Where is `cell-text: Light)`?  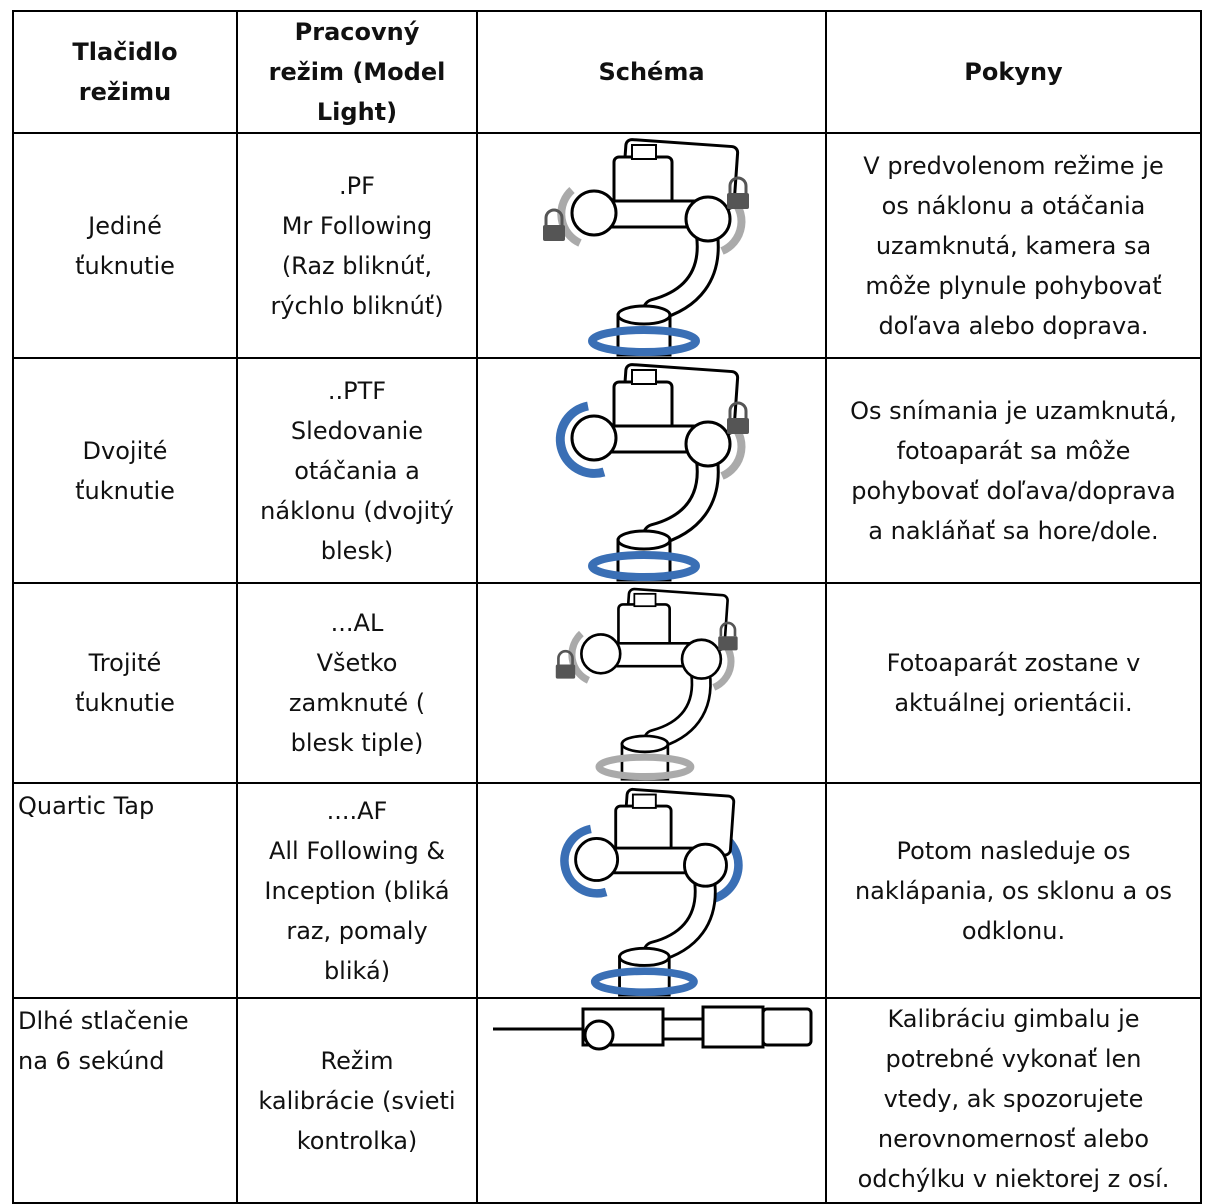
cell-text: Light) is located at coordinates (357, 112).